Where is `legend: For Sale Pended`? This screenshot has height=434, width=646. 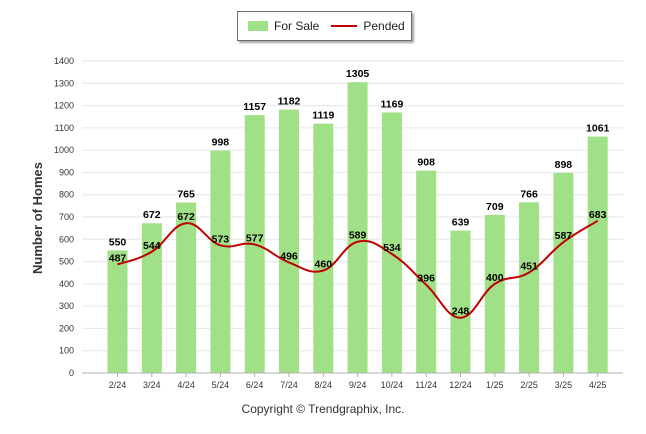 legend: For Sale Pended is located at coordinates (324, 26).